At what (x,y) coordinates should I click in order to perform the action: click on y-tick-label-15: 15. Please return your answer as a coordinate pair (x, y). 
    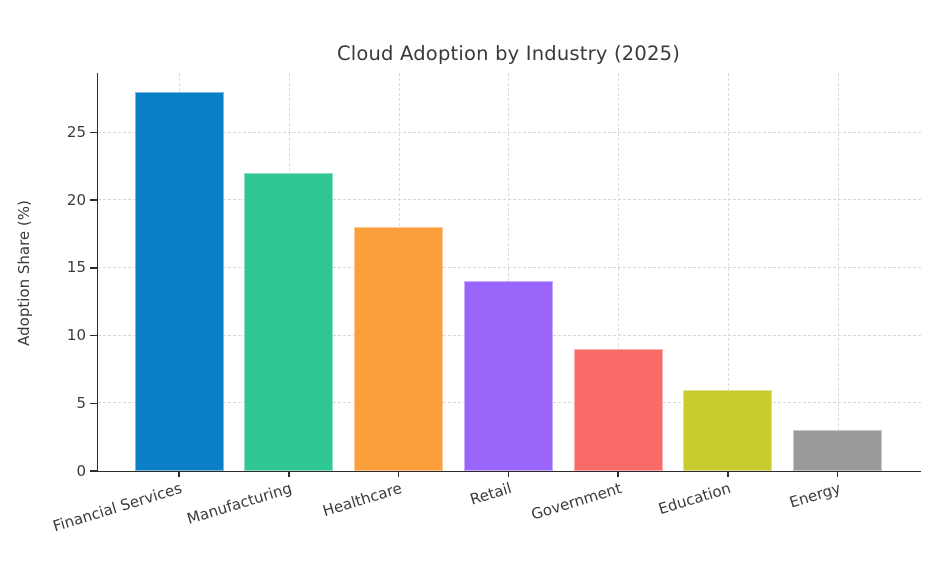
    Looking at the image, I should click on (76, 267).